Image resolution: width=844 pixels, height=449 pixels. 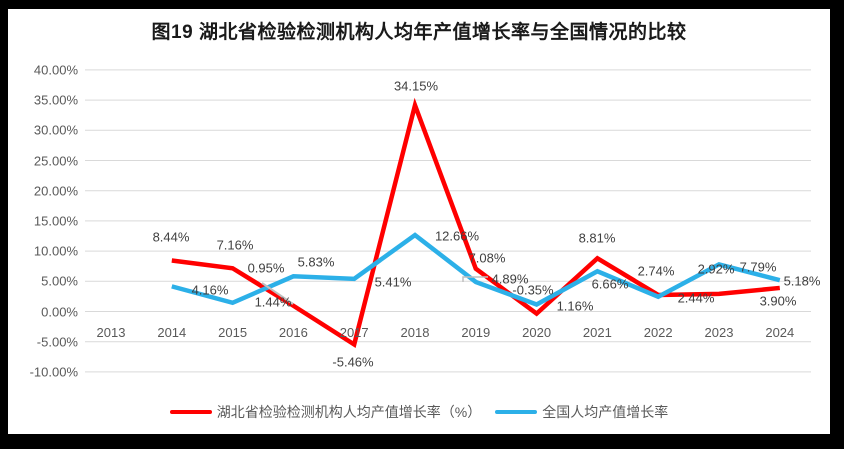 I want to click on y-axis-label: 35.00%, so click(x=55, y=100).